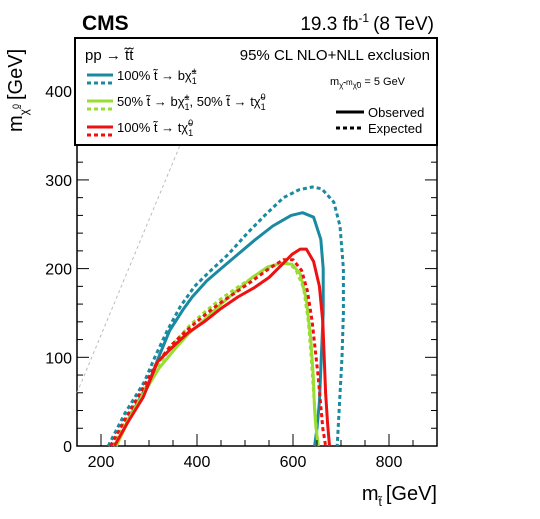  I want to click on y-tick-label: 0, so click(67, 447).